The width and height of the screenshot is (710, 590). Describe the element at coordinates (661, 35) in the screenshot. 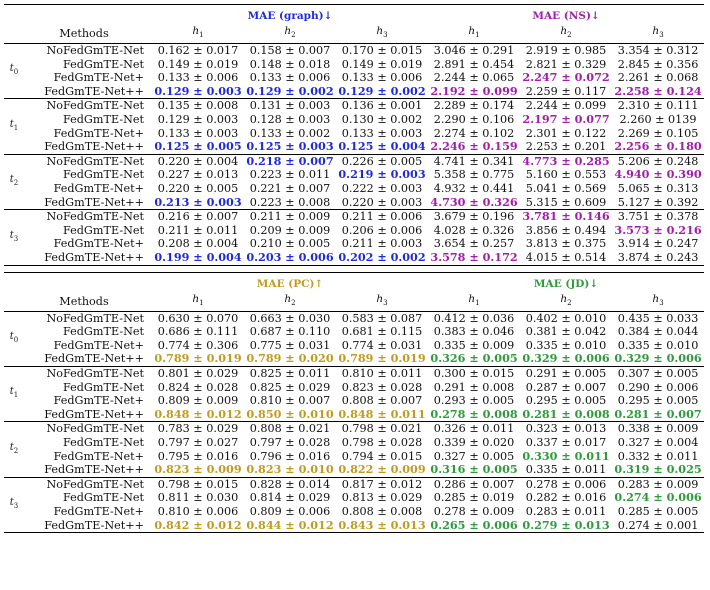

I see `horizon-index: 3` at that location.